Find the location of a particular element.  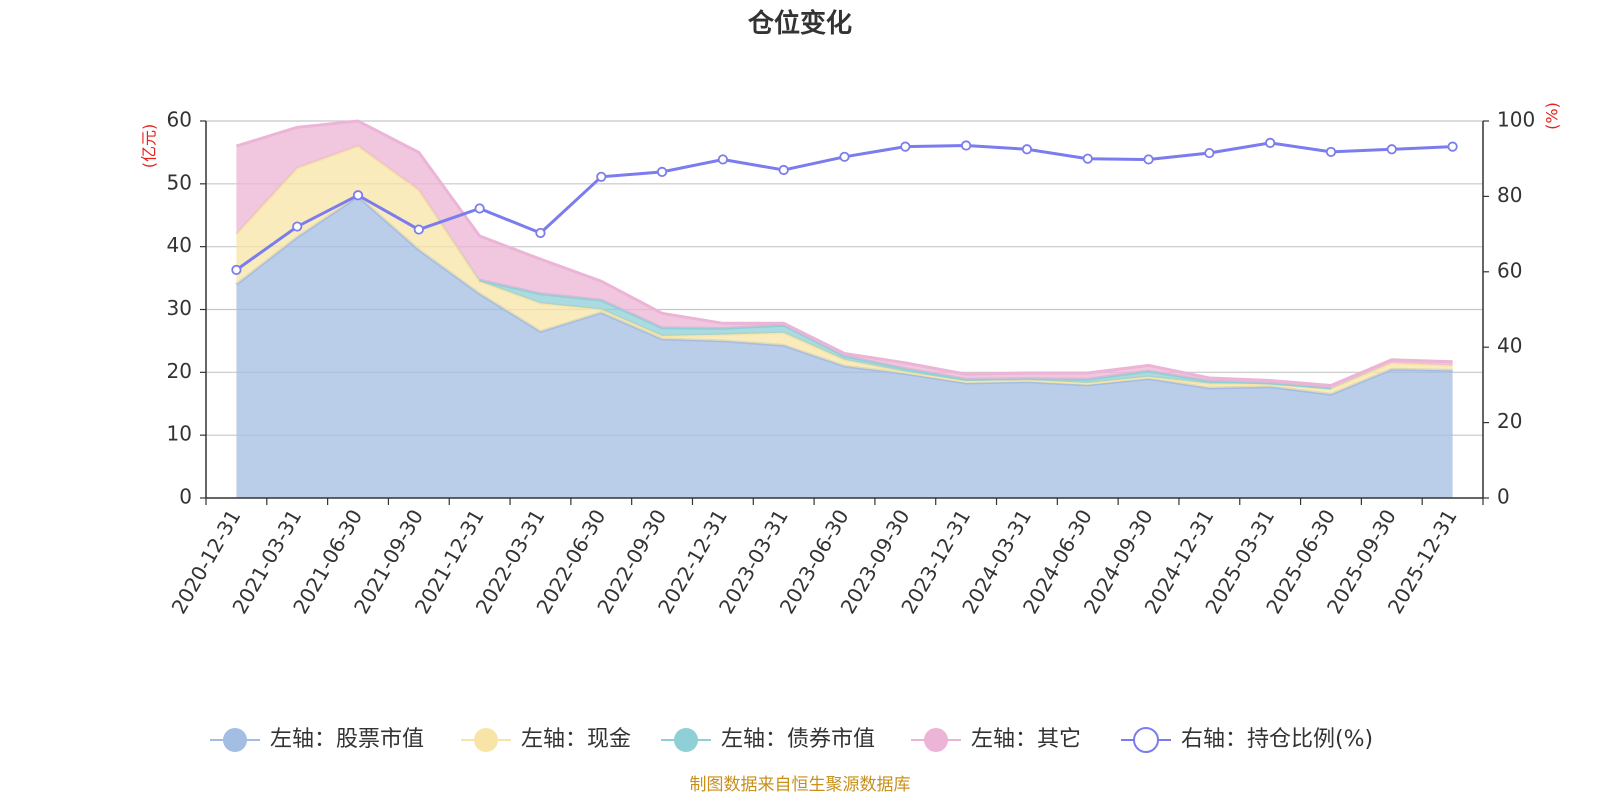

legend-item: 左轴：其它 is located at coordinates (996, 739).